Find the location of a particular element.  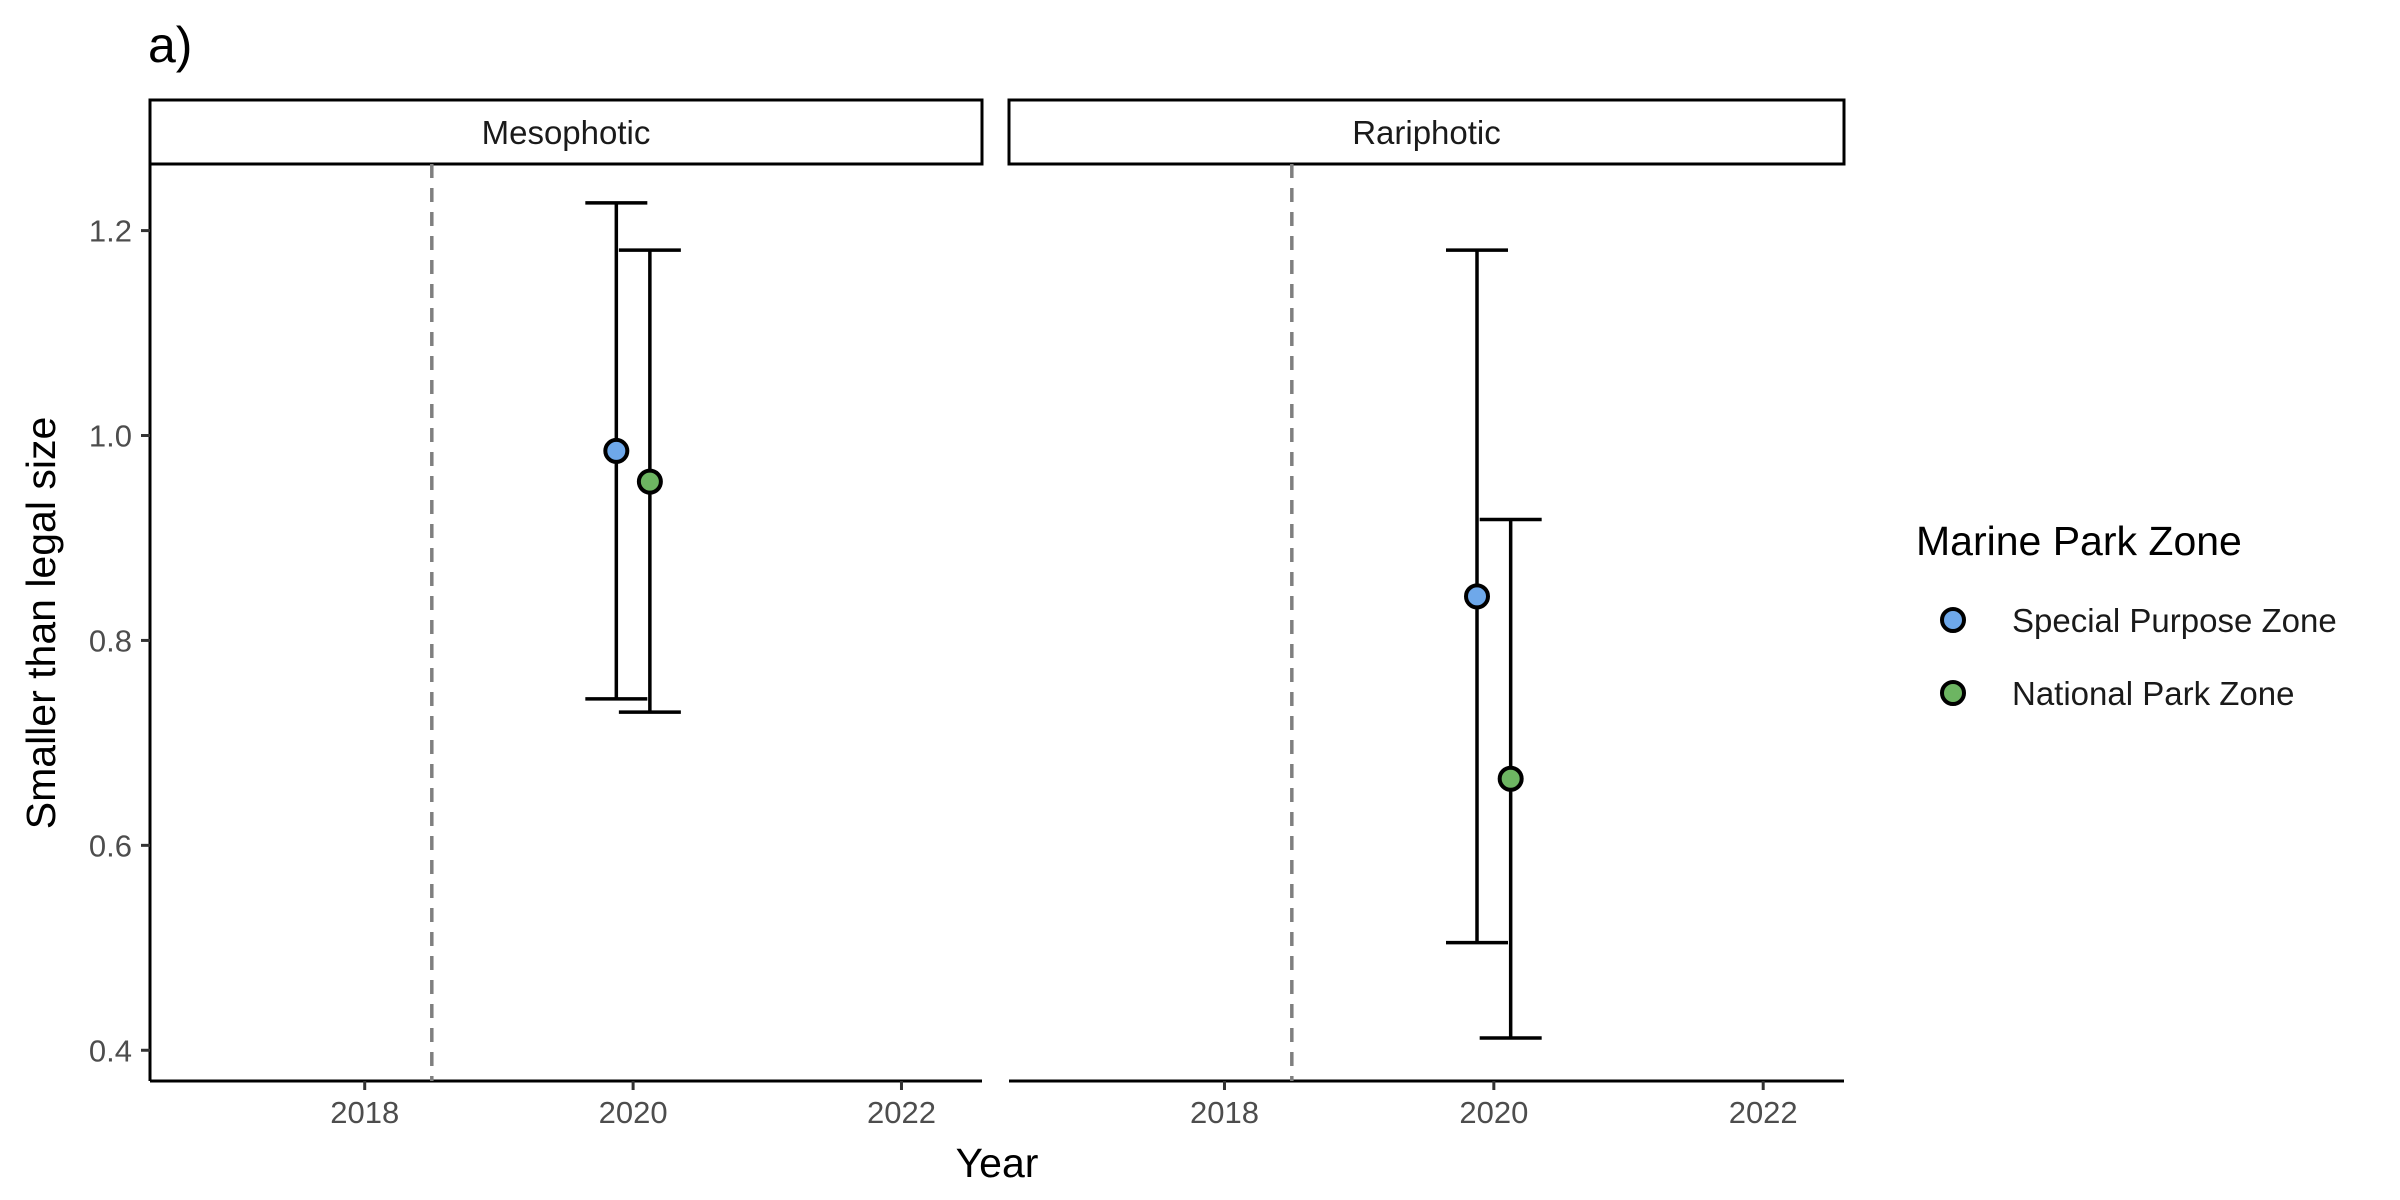

panel-title-mesophotic: Mesophotic is located at coordinates (566, 132).